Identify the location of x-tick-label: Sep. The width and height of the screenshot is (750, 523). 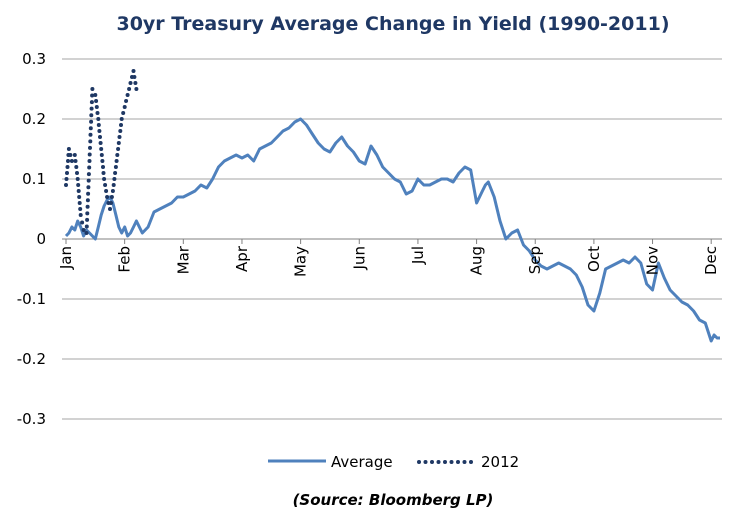
(535, 260).